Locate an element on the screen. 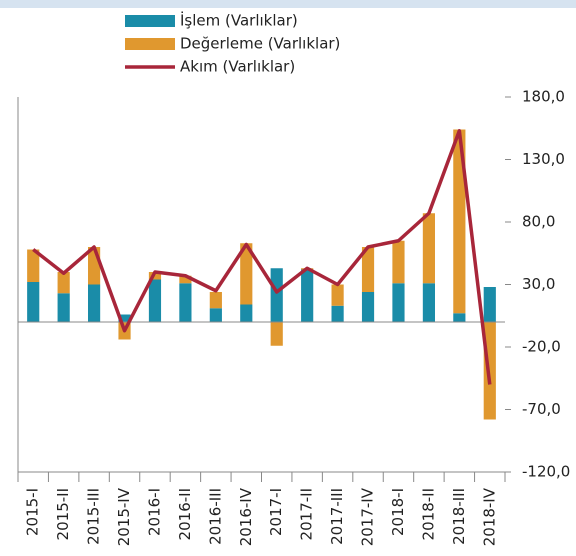  x-tick-label: 2016-II is located at coordinates (185, 514).